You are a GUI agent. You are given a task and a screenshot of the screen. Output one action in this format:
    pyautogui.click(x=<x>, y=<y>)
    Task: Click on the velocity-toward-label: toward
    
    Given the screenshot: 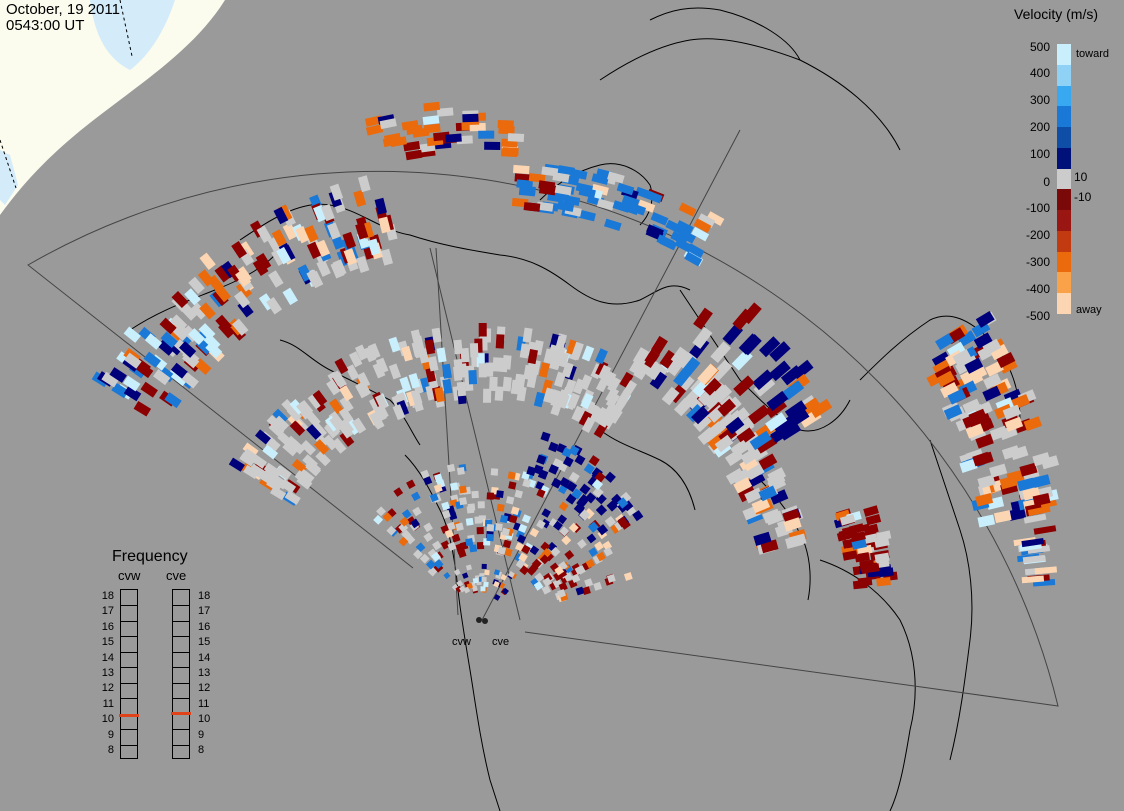 What is the action you would take?
    pyautogui.click(x=1093, y=54)
    